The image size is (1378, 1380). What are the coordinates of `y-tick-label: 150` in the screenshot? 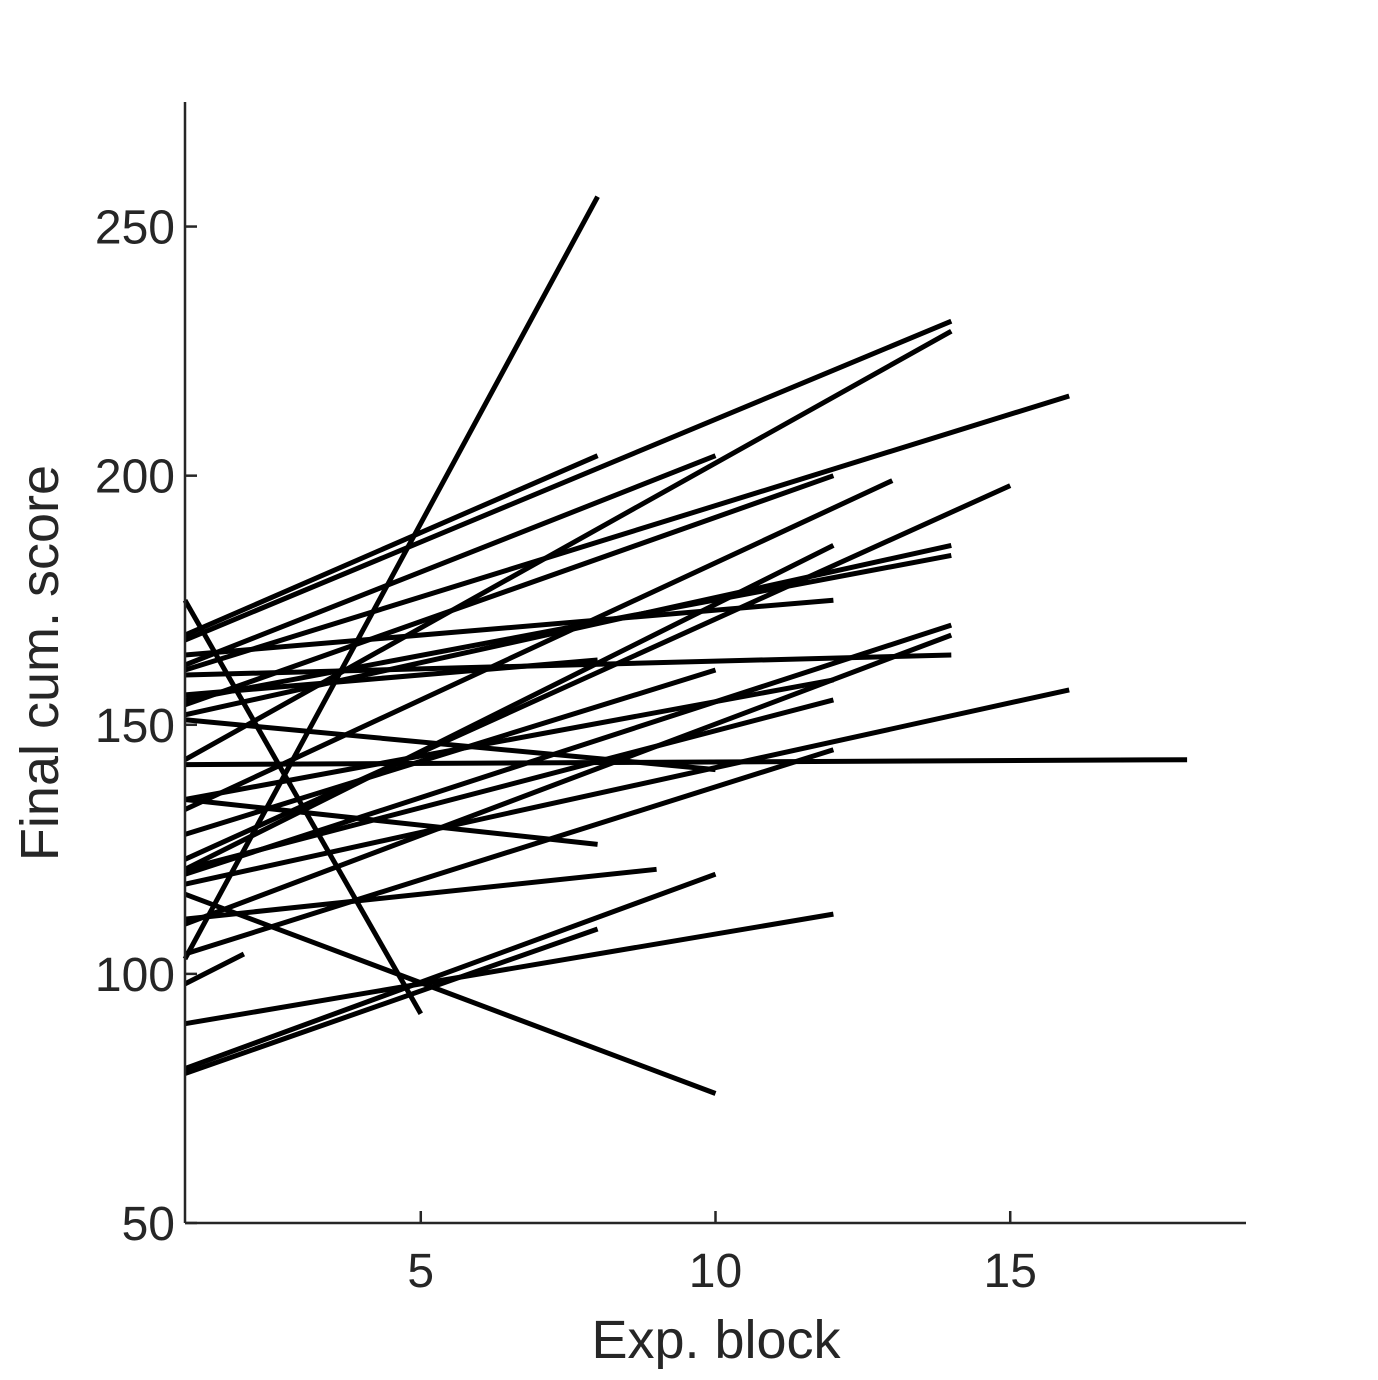 It's located at (135, 726).